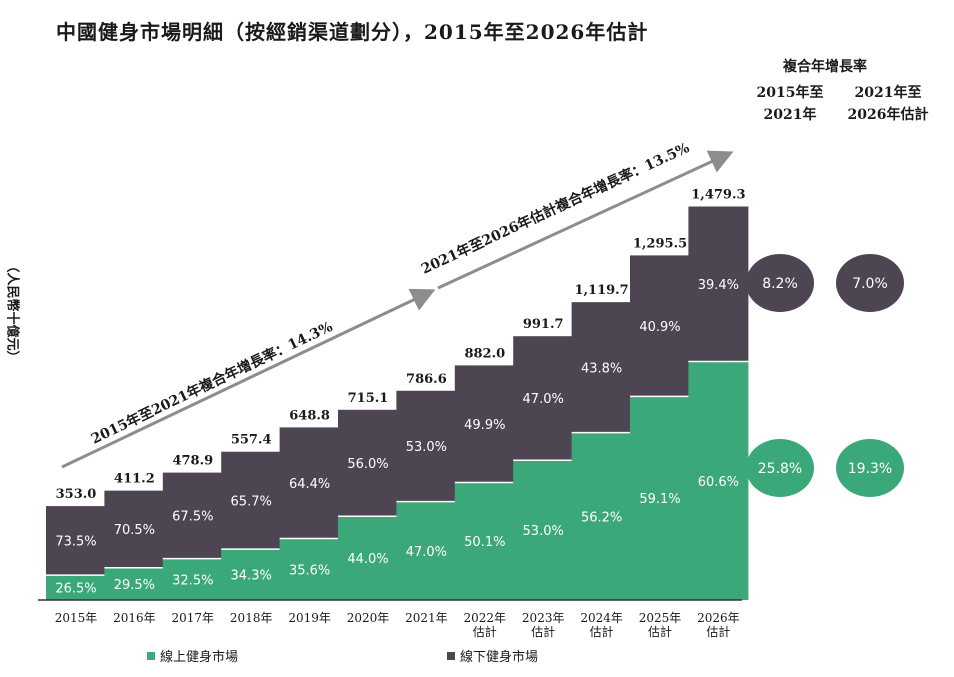 The width and height of the screenshot is (954, 677). Describe the element at coordinates (192, 461) in the screenshot. I see `total-label-2: 478.9` at that location.